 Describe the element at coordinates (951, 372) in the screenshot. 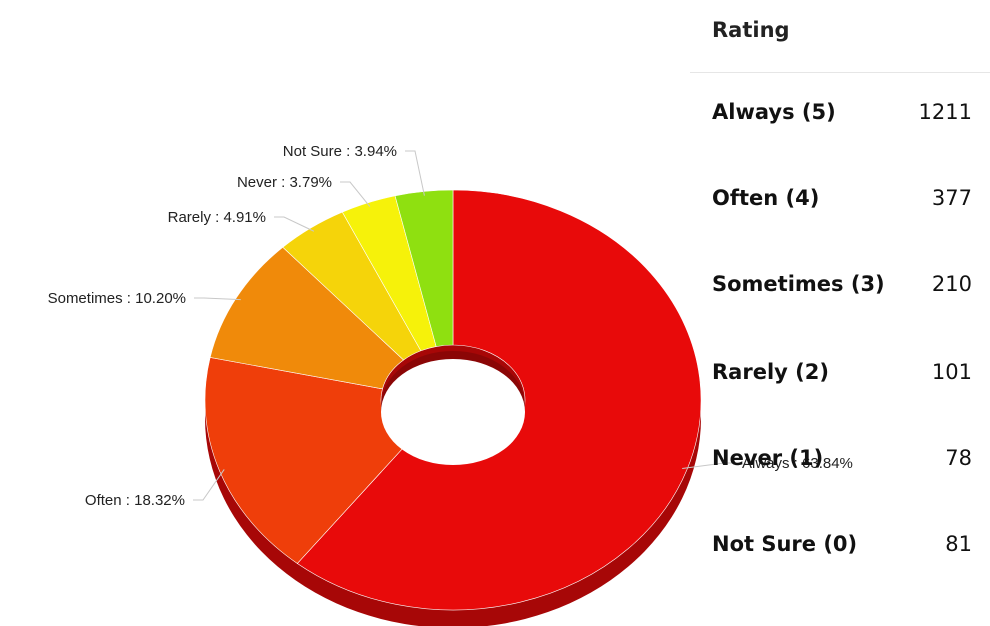

I see `row-count: 101` at that location.